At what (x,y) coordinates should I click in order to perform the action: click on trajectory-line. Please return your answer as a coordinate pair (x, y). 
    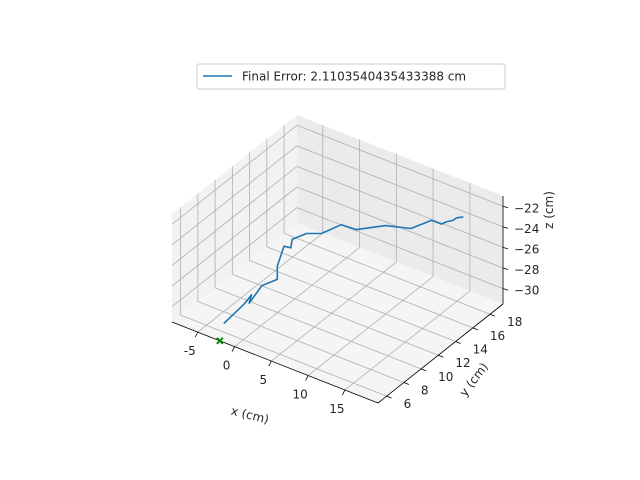
    Looking at the image, I should click on (343, 270).